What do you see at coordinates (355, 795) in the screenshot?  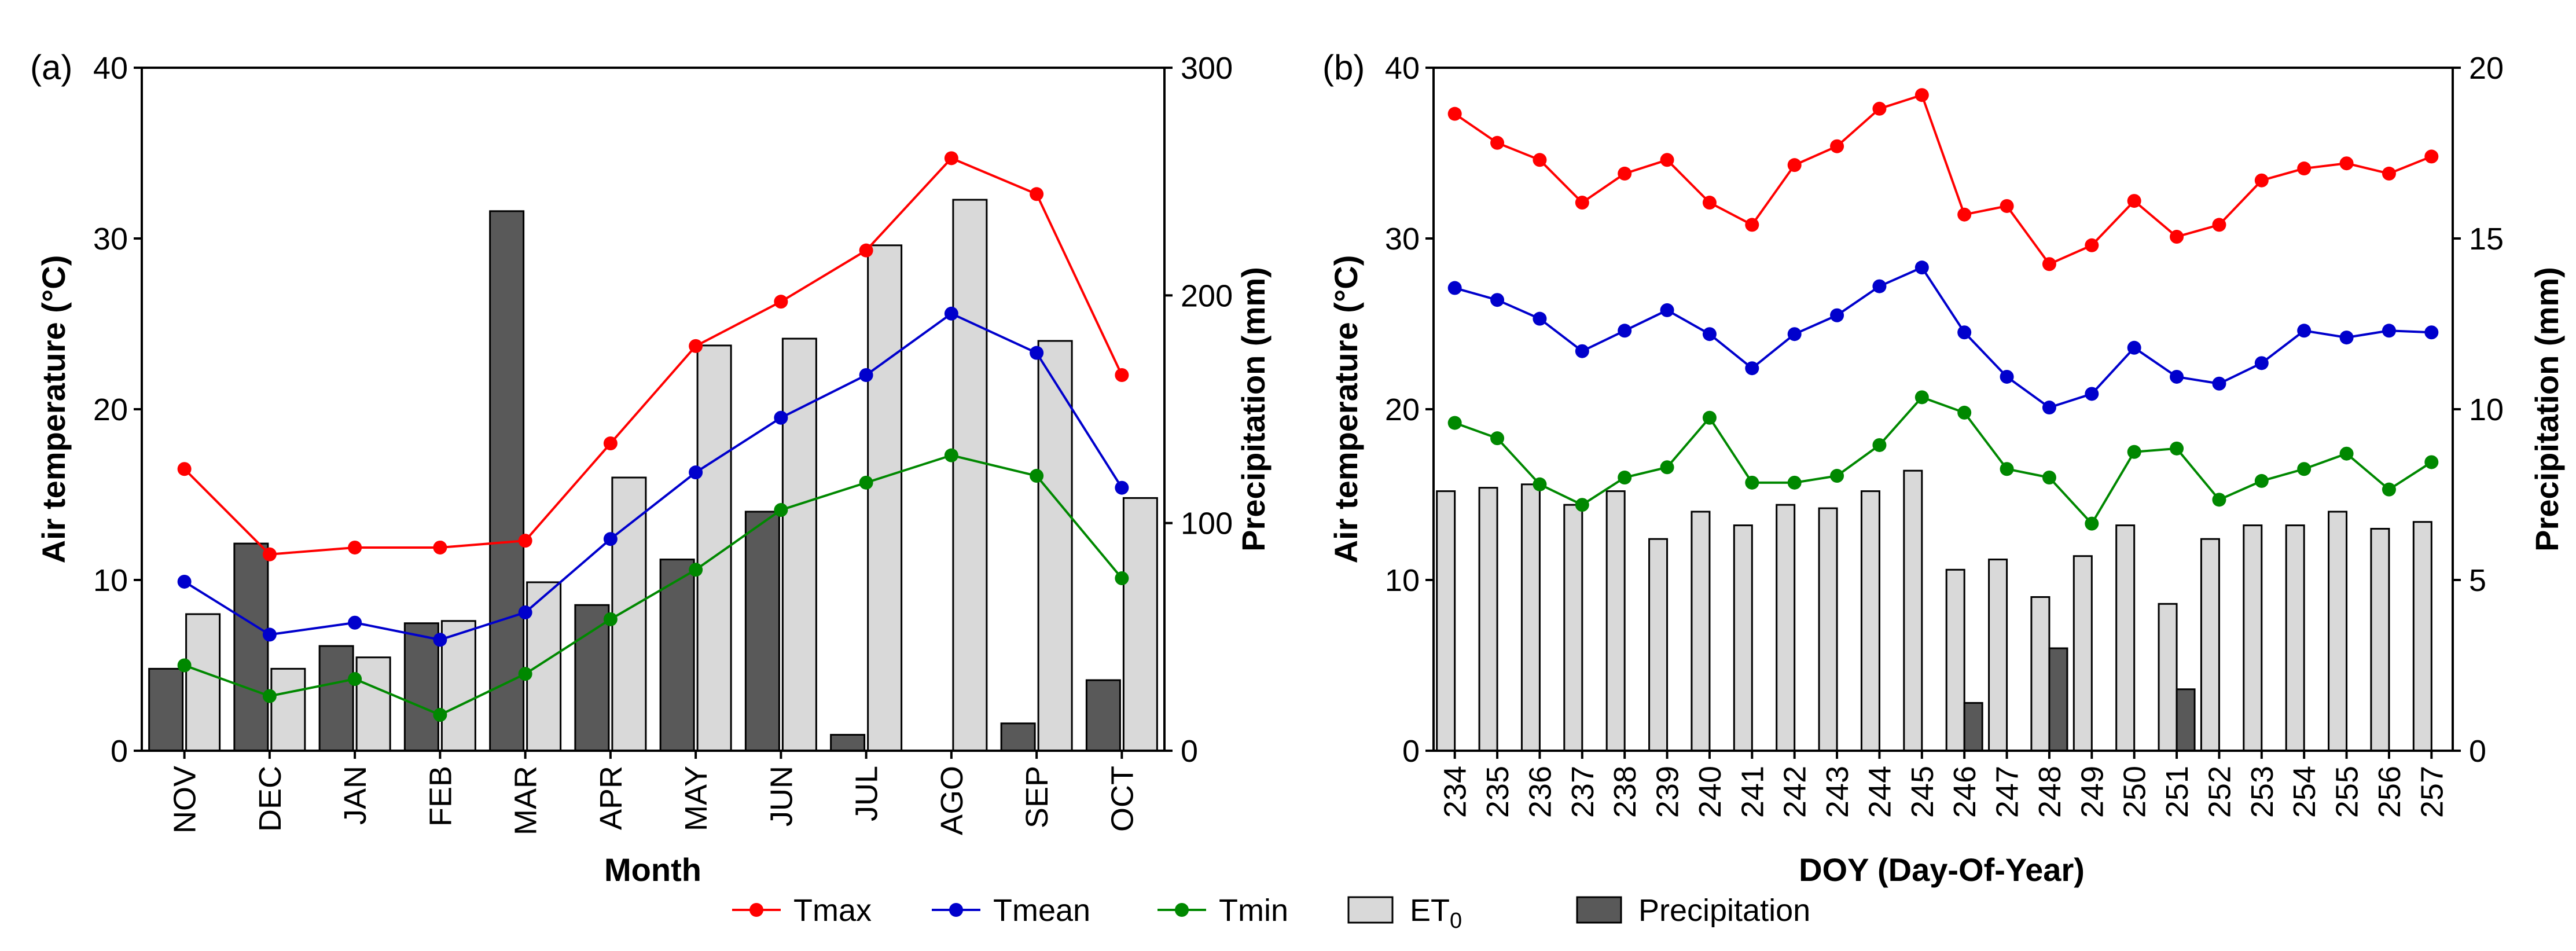 I see `x-tick-label-jan: JAN` at bounding box center [355, 795].